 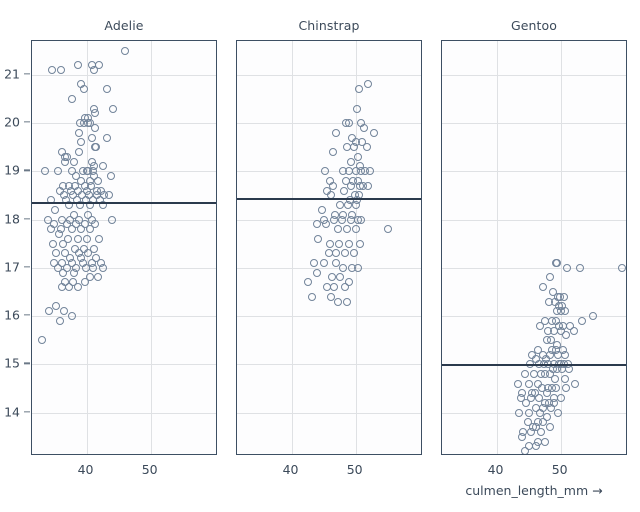 I want to click on panel-title-adelie: Adelie, so click(x=124, y=25).